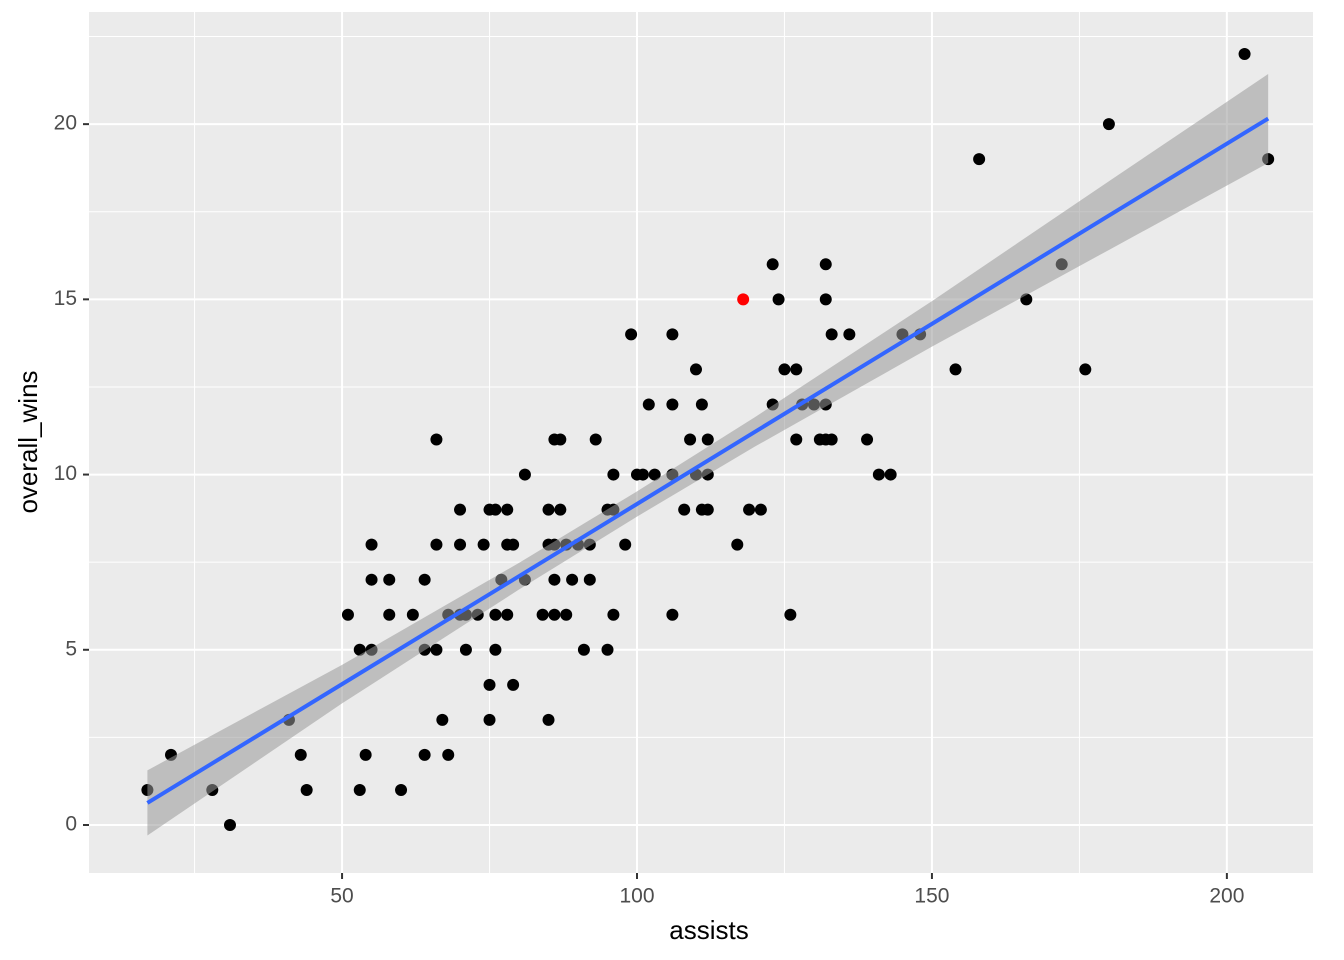  Describe the element at coordinates (65, 298) in the screenshot. I see `y-tick-label: 15` at that location.